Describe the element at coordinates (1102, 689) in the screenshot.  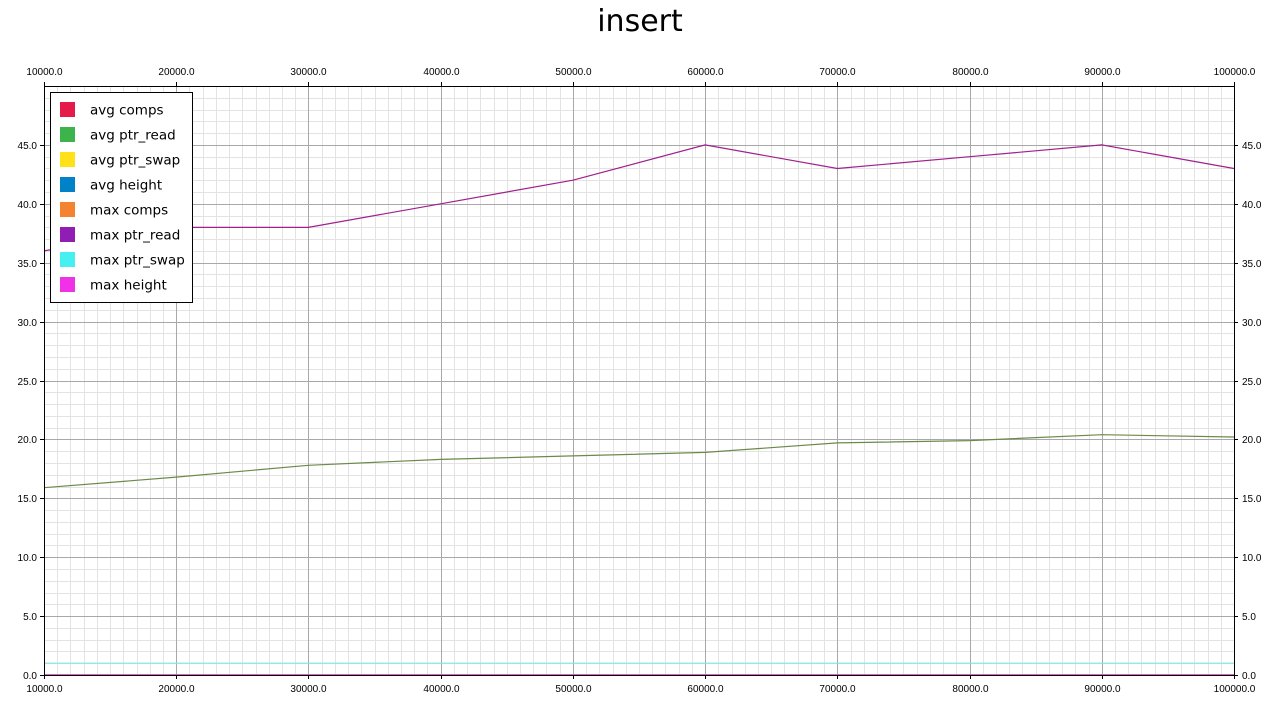
I see `x-tick-label-bottom: 90000.0` at that location.